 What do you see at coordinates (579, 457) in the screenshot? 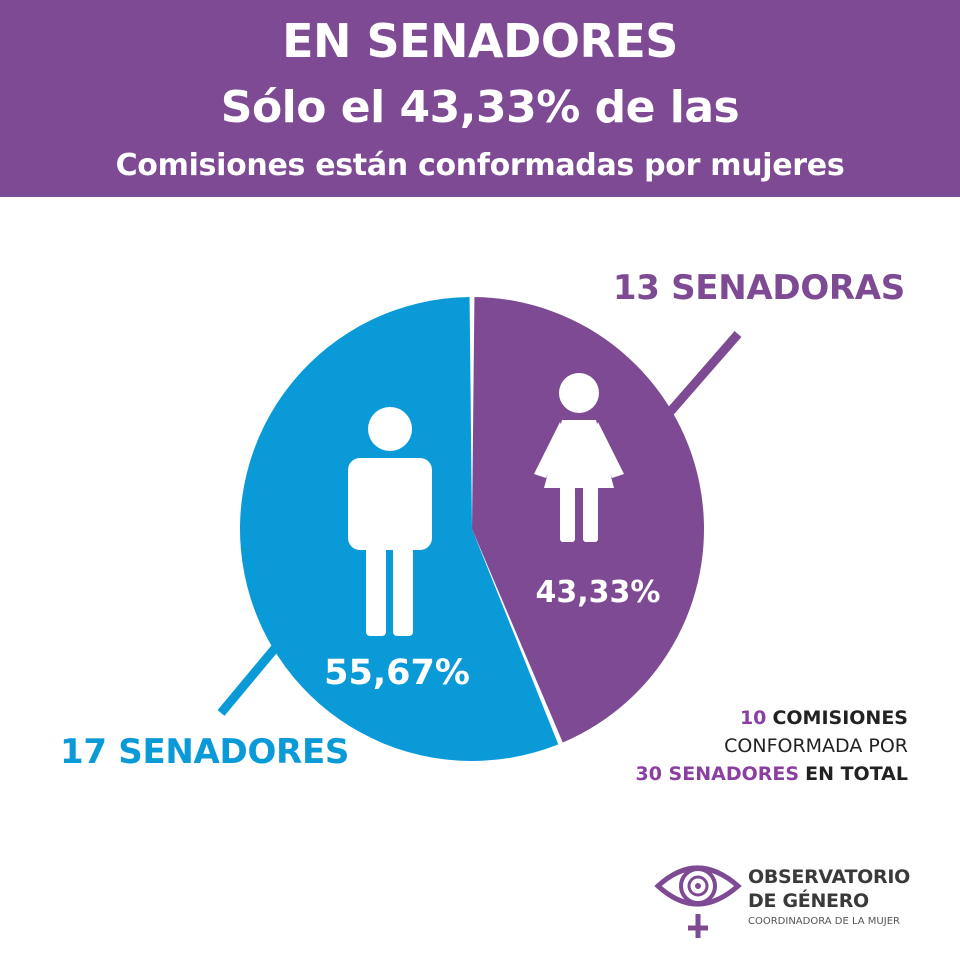
I see `woman-icon` at bounding box center [579, 457].